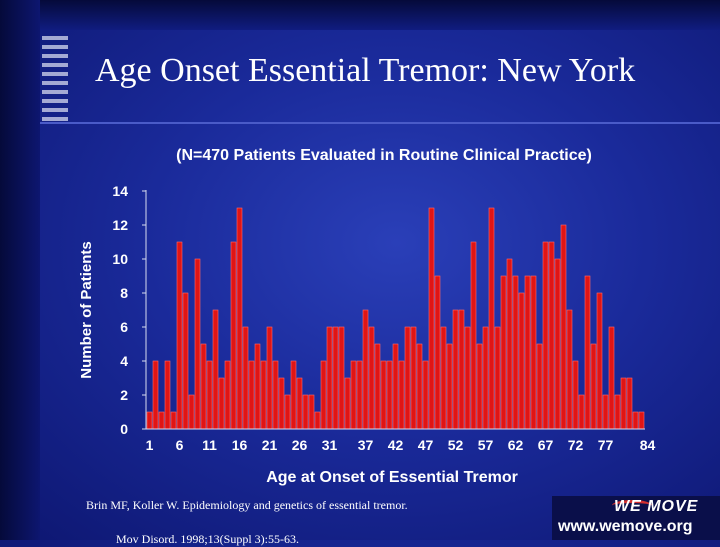 The image size is (720, 547). What do you see at coordinates (330, 445) in the screenshot?
I see `x-tick-label: 31` at bounding box center [330, 445].